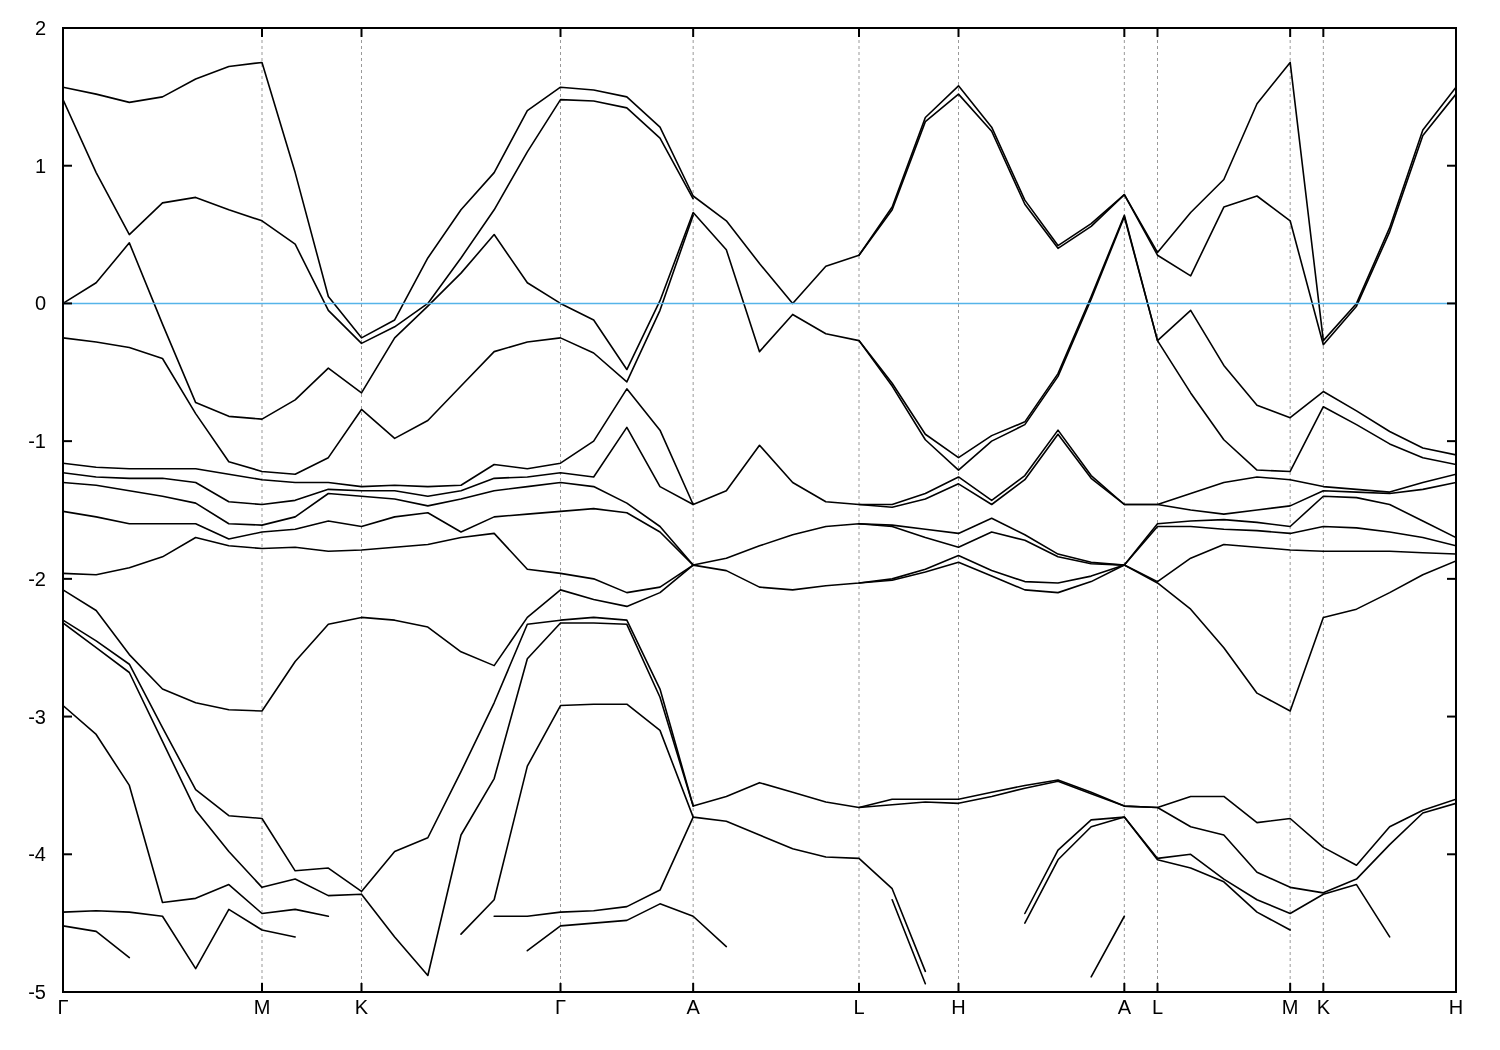 The width and height of the screenshot is (1500, 1050). Describe the element at coordinates (40, 303) in the screenshot. I see `y-tick-label: 0` at that location.